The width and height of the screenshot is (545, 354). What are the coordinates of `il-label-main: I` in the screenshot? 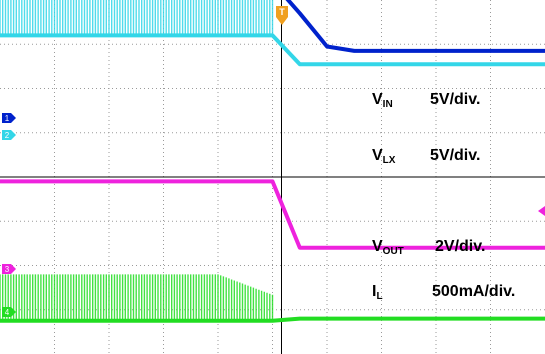 It's located at (374, 291).